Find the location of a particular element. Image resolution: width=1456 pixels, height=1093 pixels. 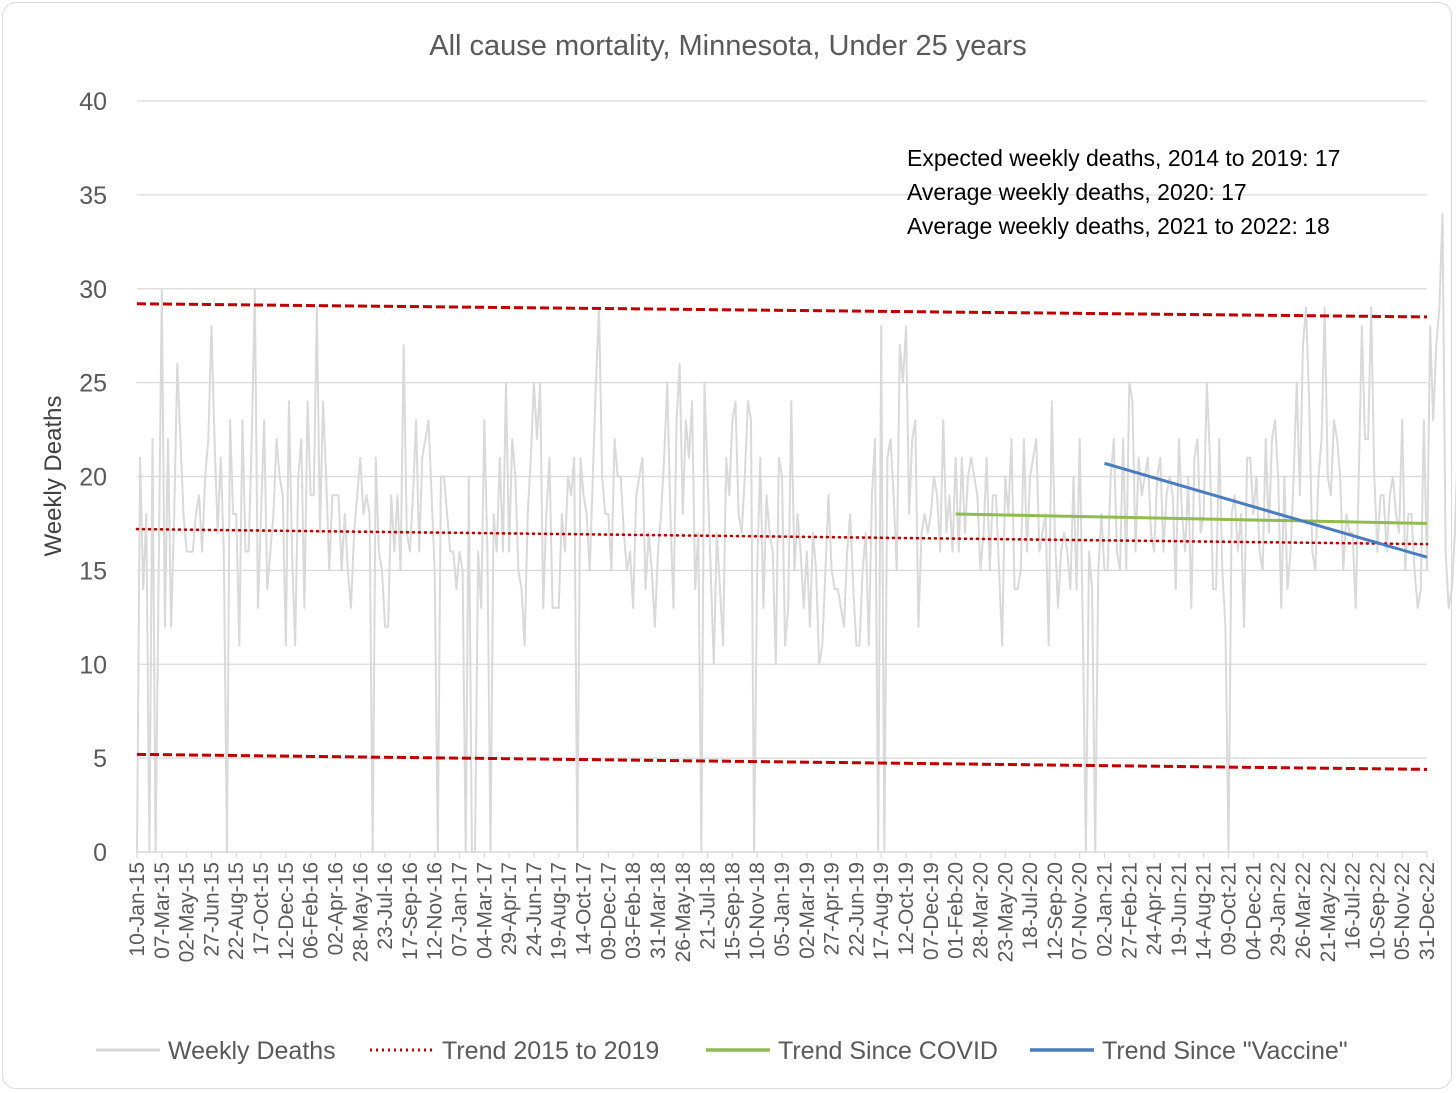

x-tick-label-31: 12-Oct-19 is located at coordinates (906, 908).